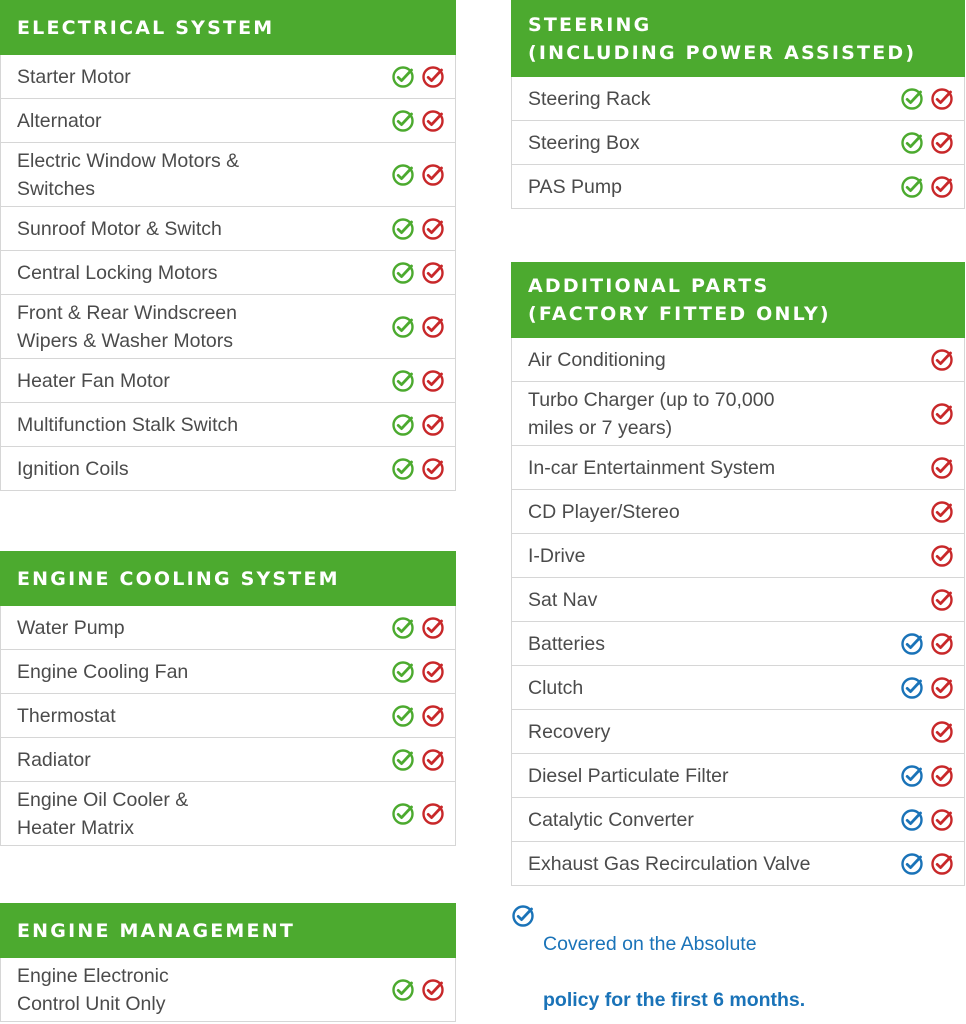 This screenshot has height=1024, width=966. I want to click on coverage-row: Heater Fan Motor, so click(228, 381).